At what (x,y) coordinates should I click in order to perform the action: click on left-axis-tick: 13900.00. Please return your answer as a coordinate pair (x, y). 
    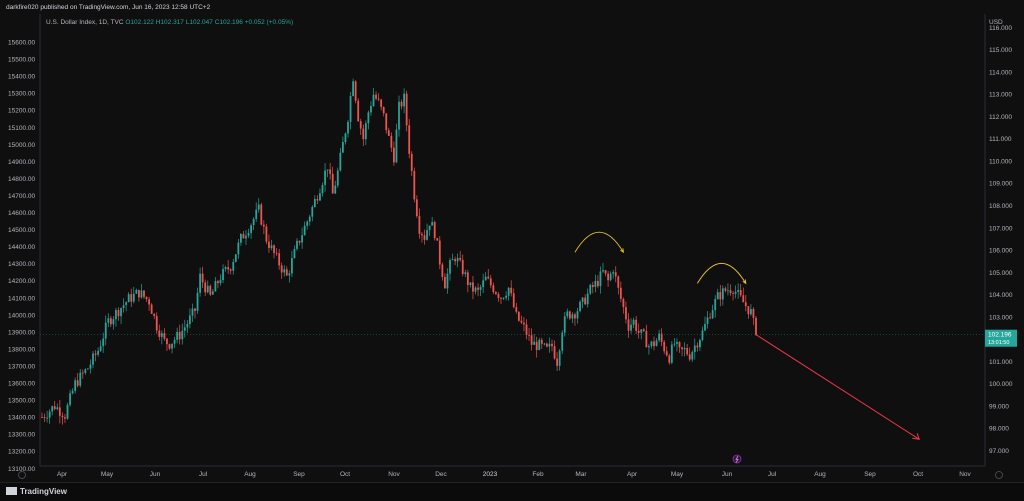
    Looking at the image, I should click on (21, 332).